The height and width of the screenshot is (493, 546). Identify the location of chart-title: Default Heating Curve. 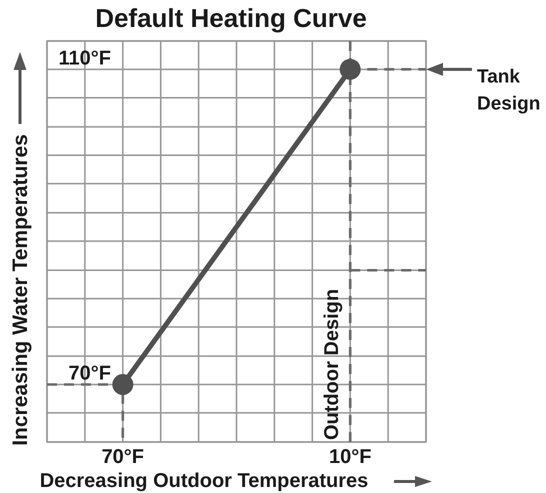
(231, 18).